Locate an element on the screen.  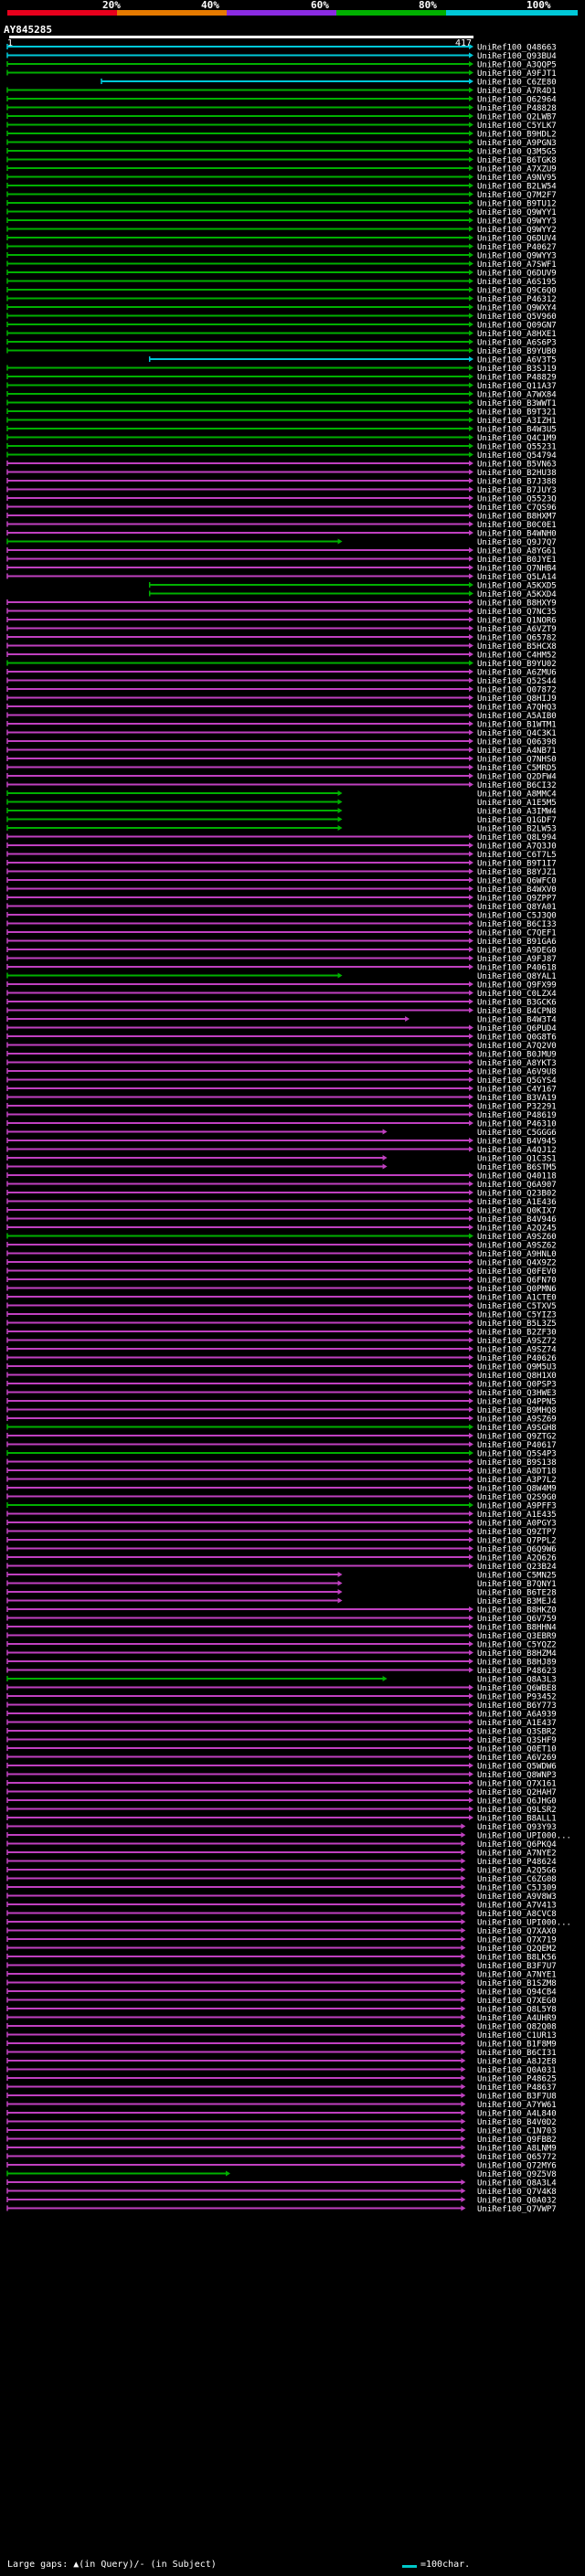
hit-label: UniRef100_Q9WYY1 is located at coordinates (517, 212).